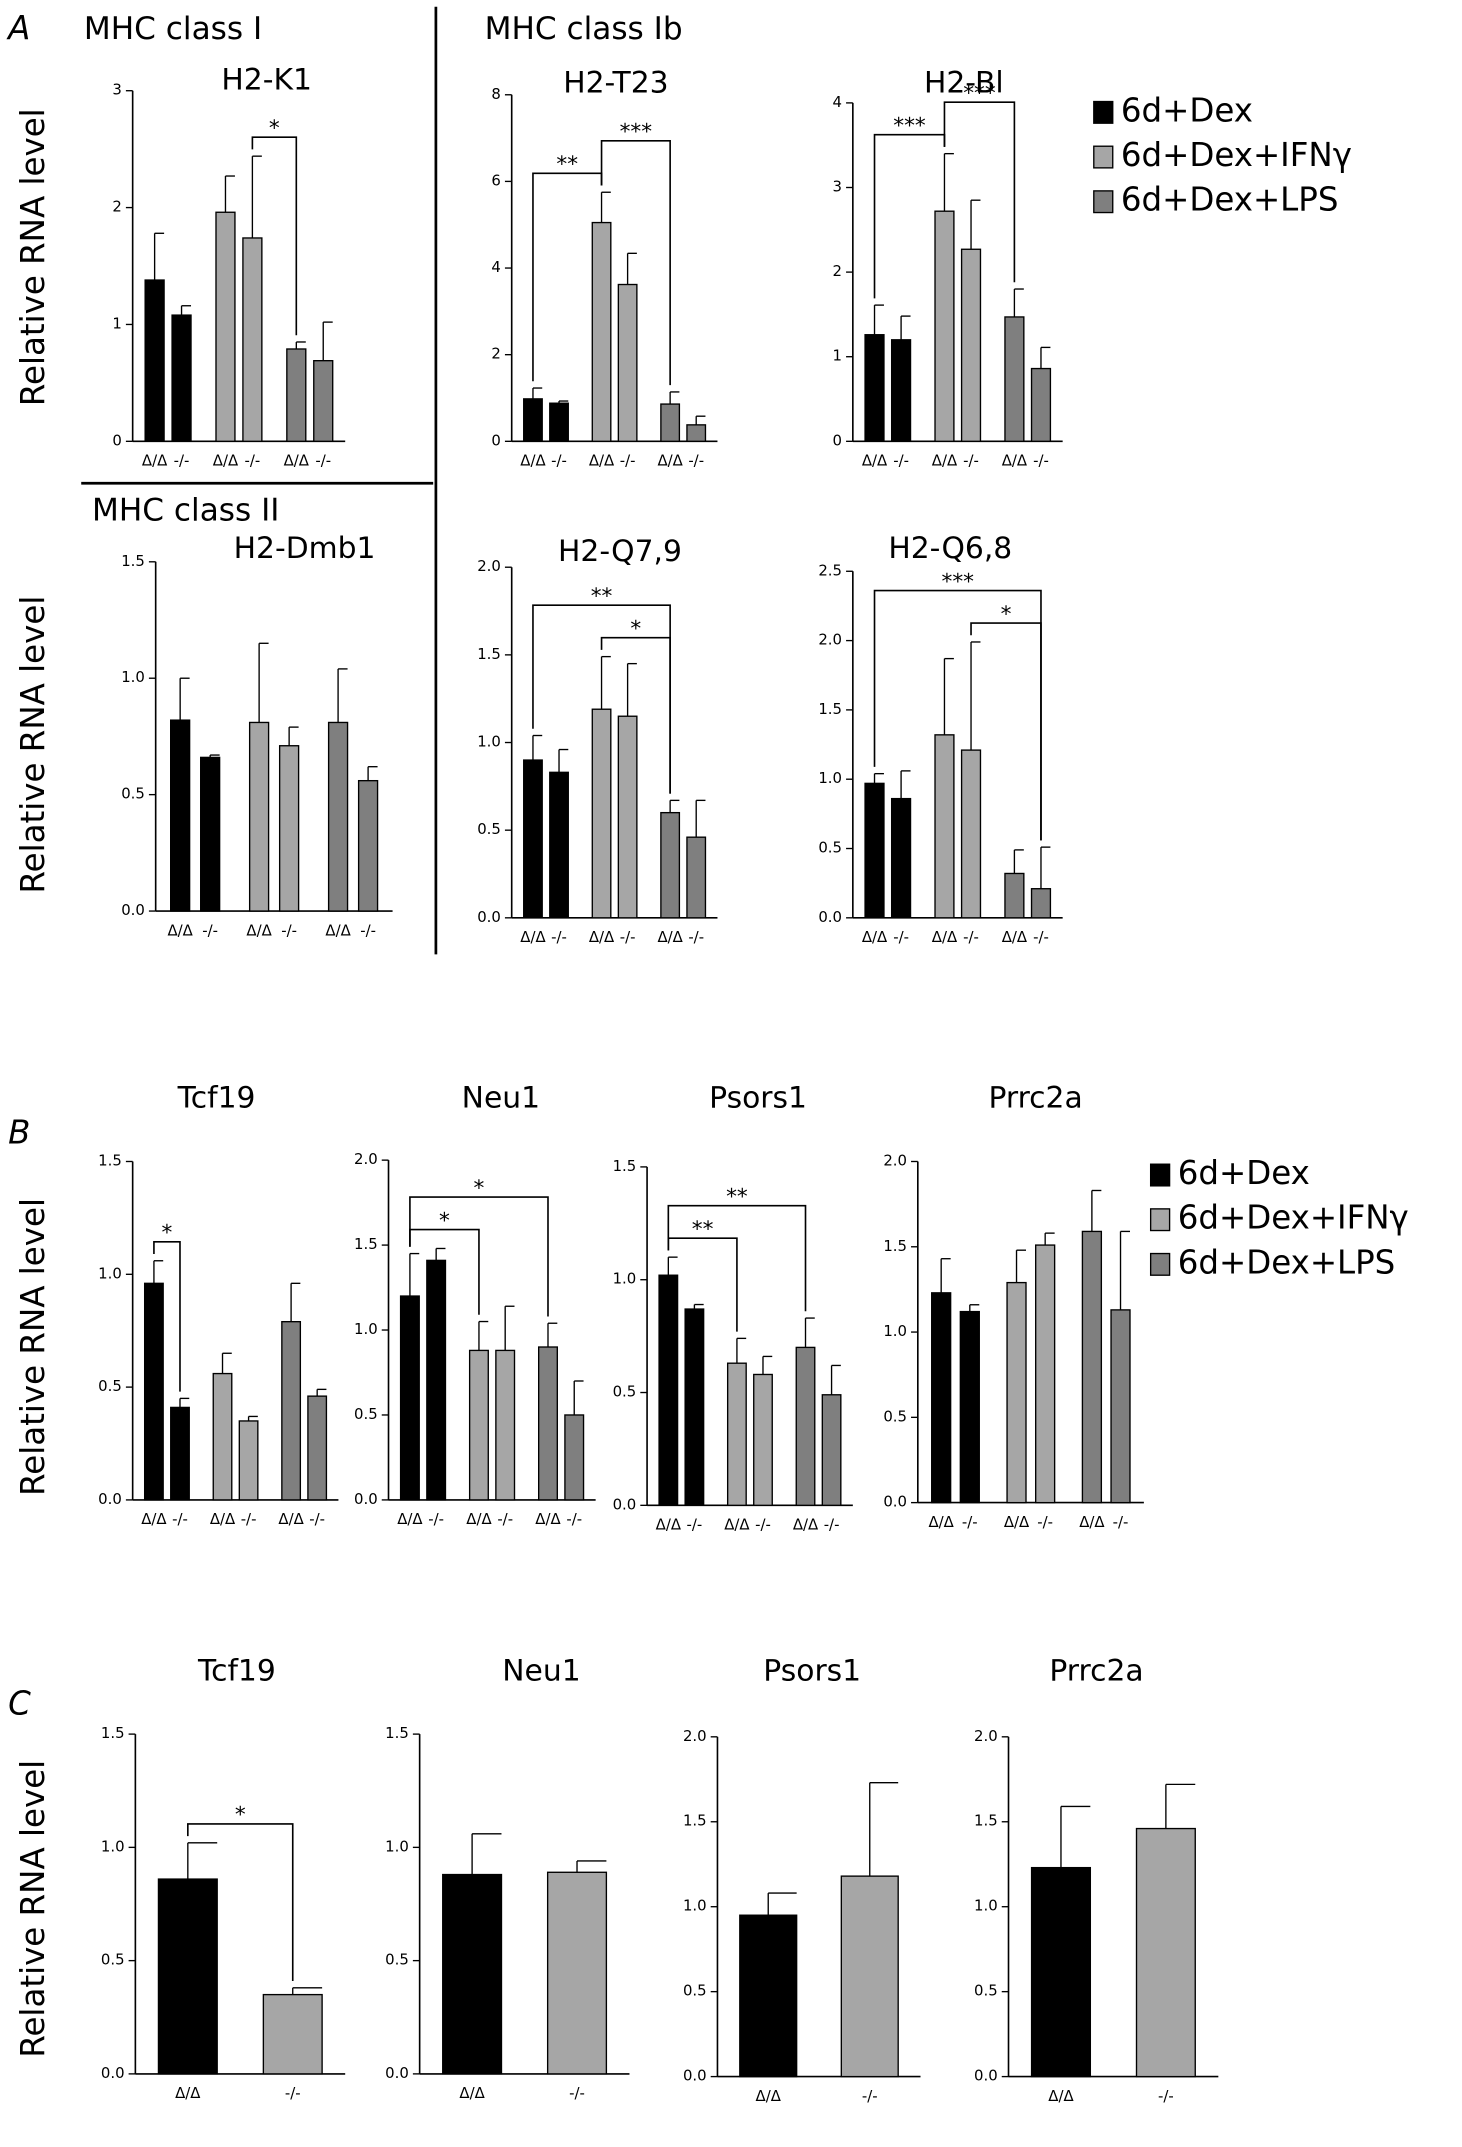  Describe the element at coordinates (837, 187) in the screenshot. I see `y-tick-label: 3` at that location.